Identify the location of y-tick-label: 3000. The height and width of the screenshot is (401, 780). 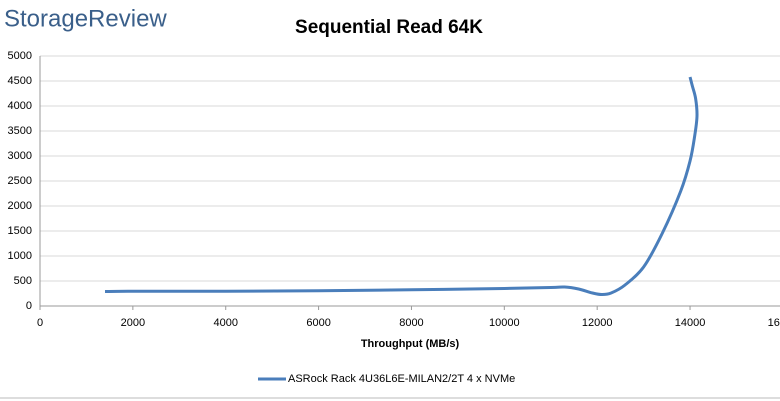
(20, 156).